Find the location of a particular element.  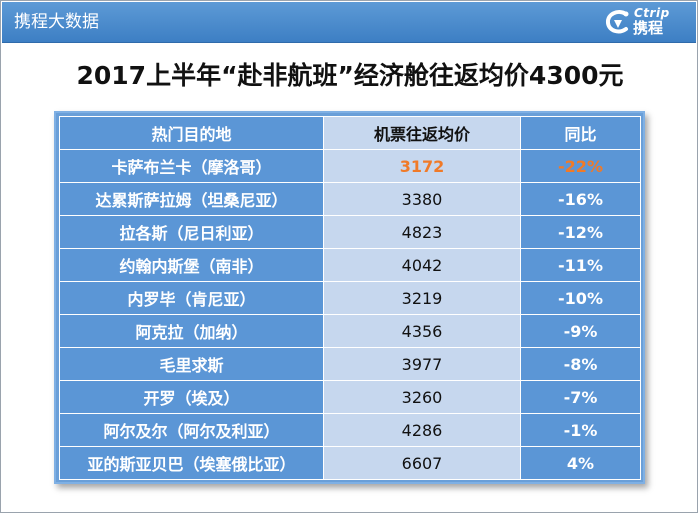

table-row: 亚的斯亚贝巴（埃塞俄比亚） 6607 4% is located at coordinates (350, 463).